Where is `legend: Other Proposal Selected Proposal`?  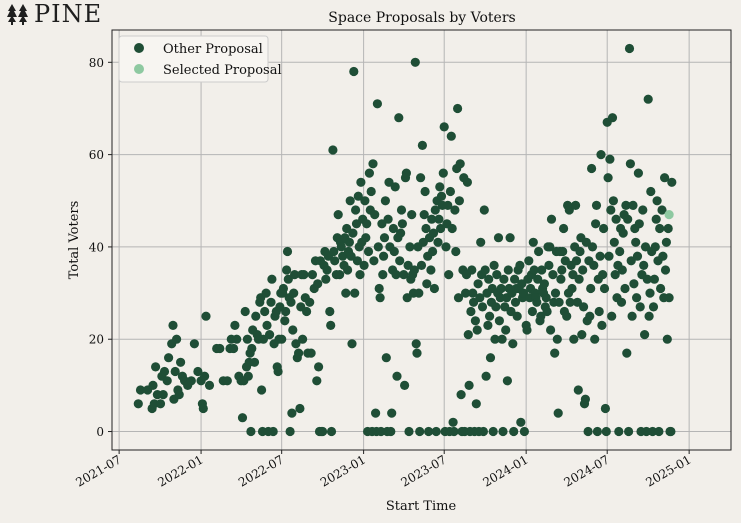
legend: Other Proposal Selected Proposal is located at coordinates (200, 59).